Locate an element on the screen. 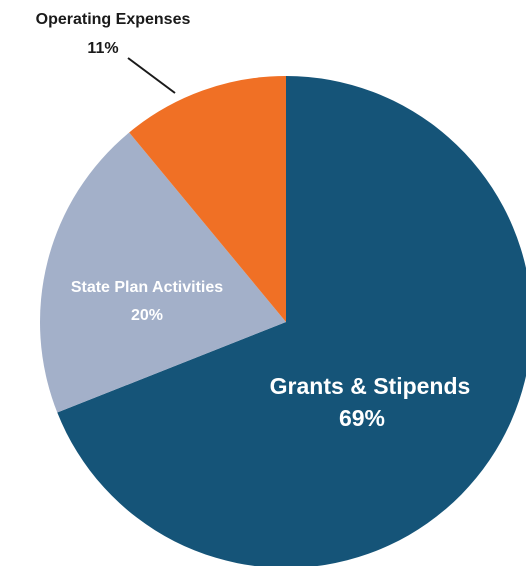 The image size is (526, 566). state-plan-activities-label: State Plan Activities is located at coordinates (147, 287).